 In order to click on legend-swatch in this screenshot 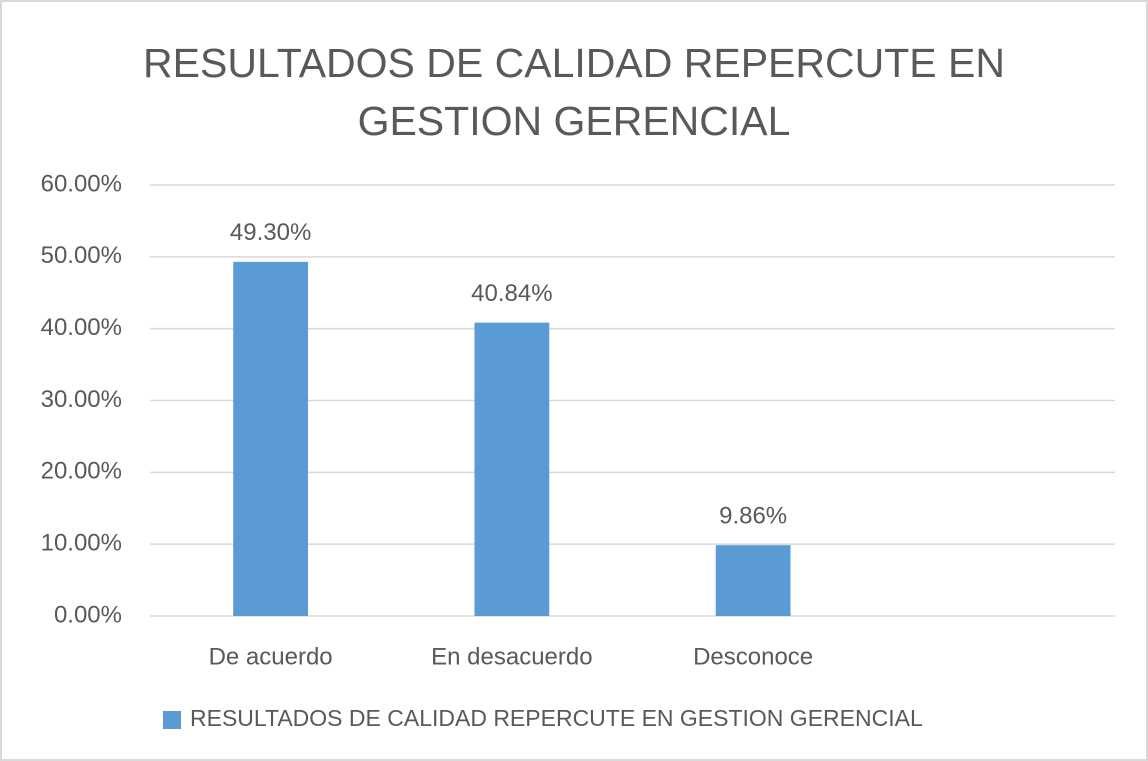, I will do `click(172, 720)`.